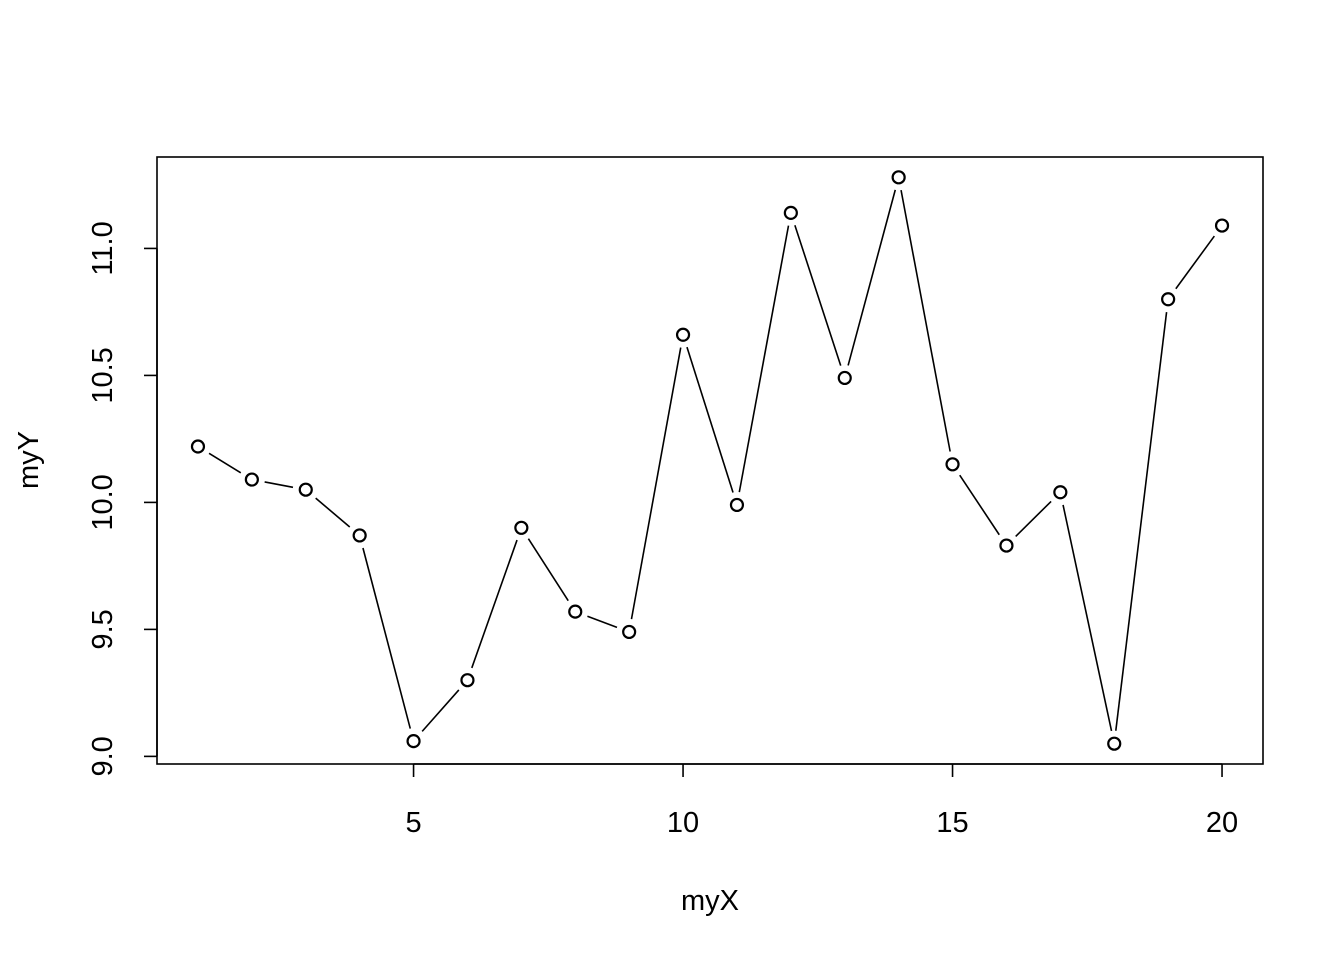  What do you see at coordinates (103, 502) in the screenshot?
I see `y-tick-label: 10.0` at bounding box center [103, 502].